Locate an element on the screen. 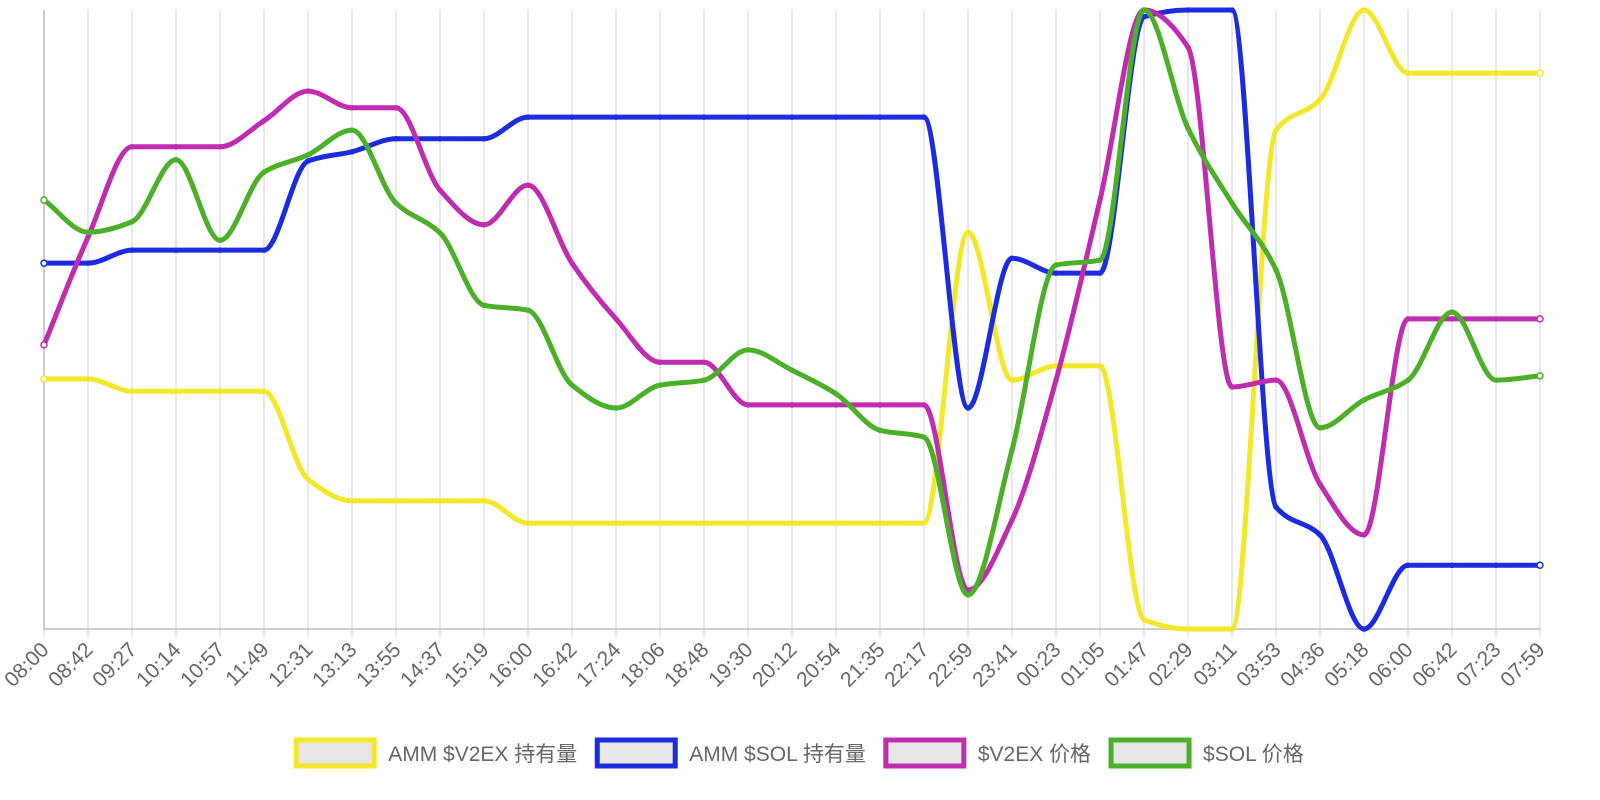 The image size is (1600, 800). x-tick-label: 08:00 is located at coordinates (26, 664).